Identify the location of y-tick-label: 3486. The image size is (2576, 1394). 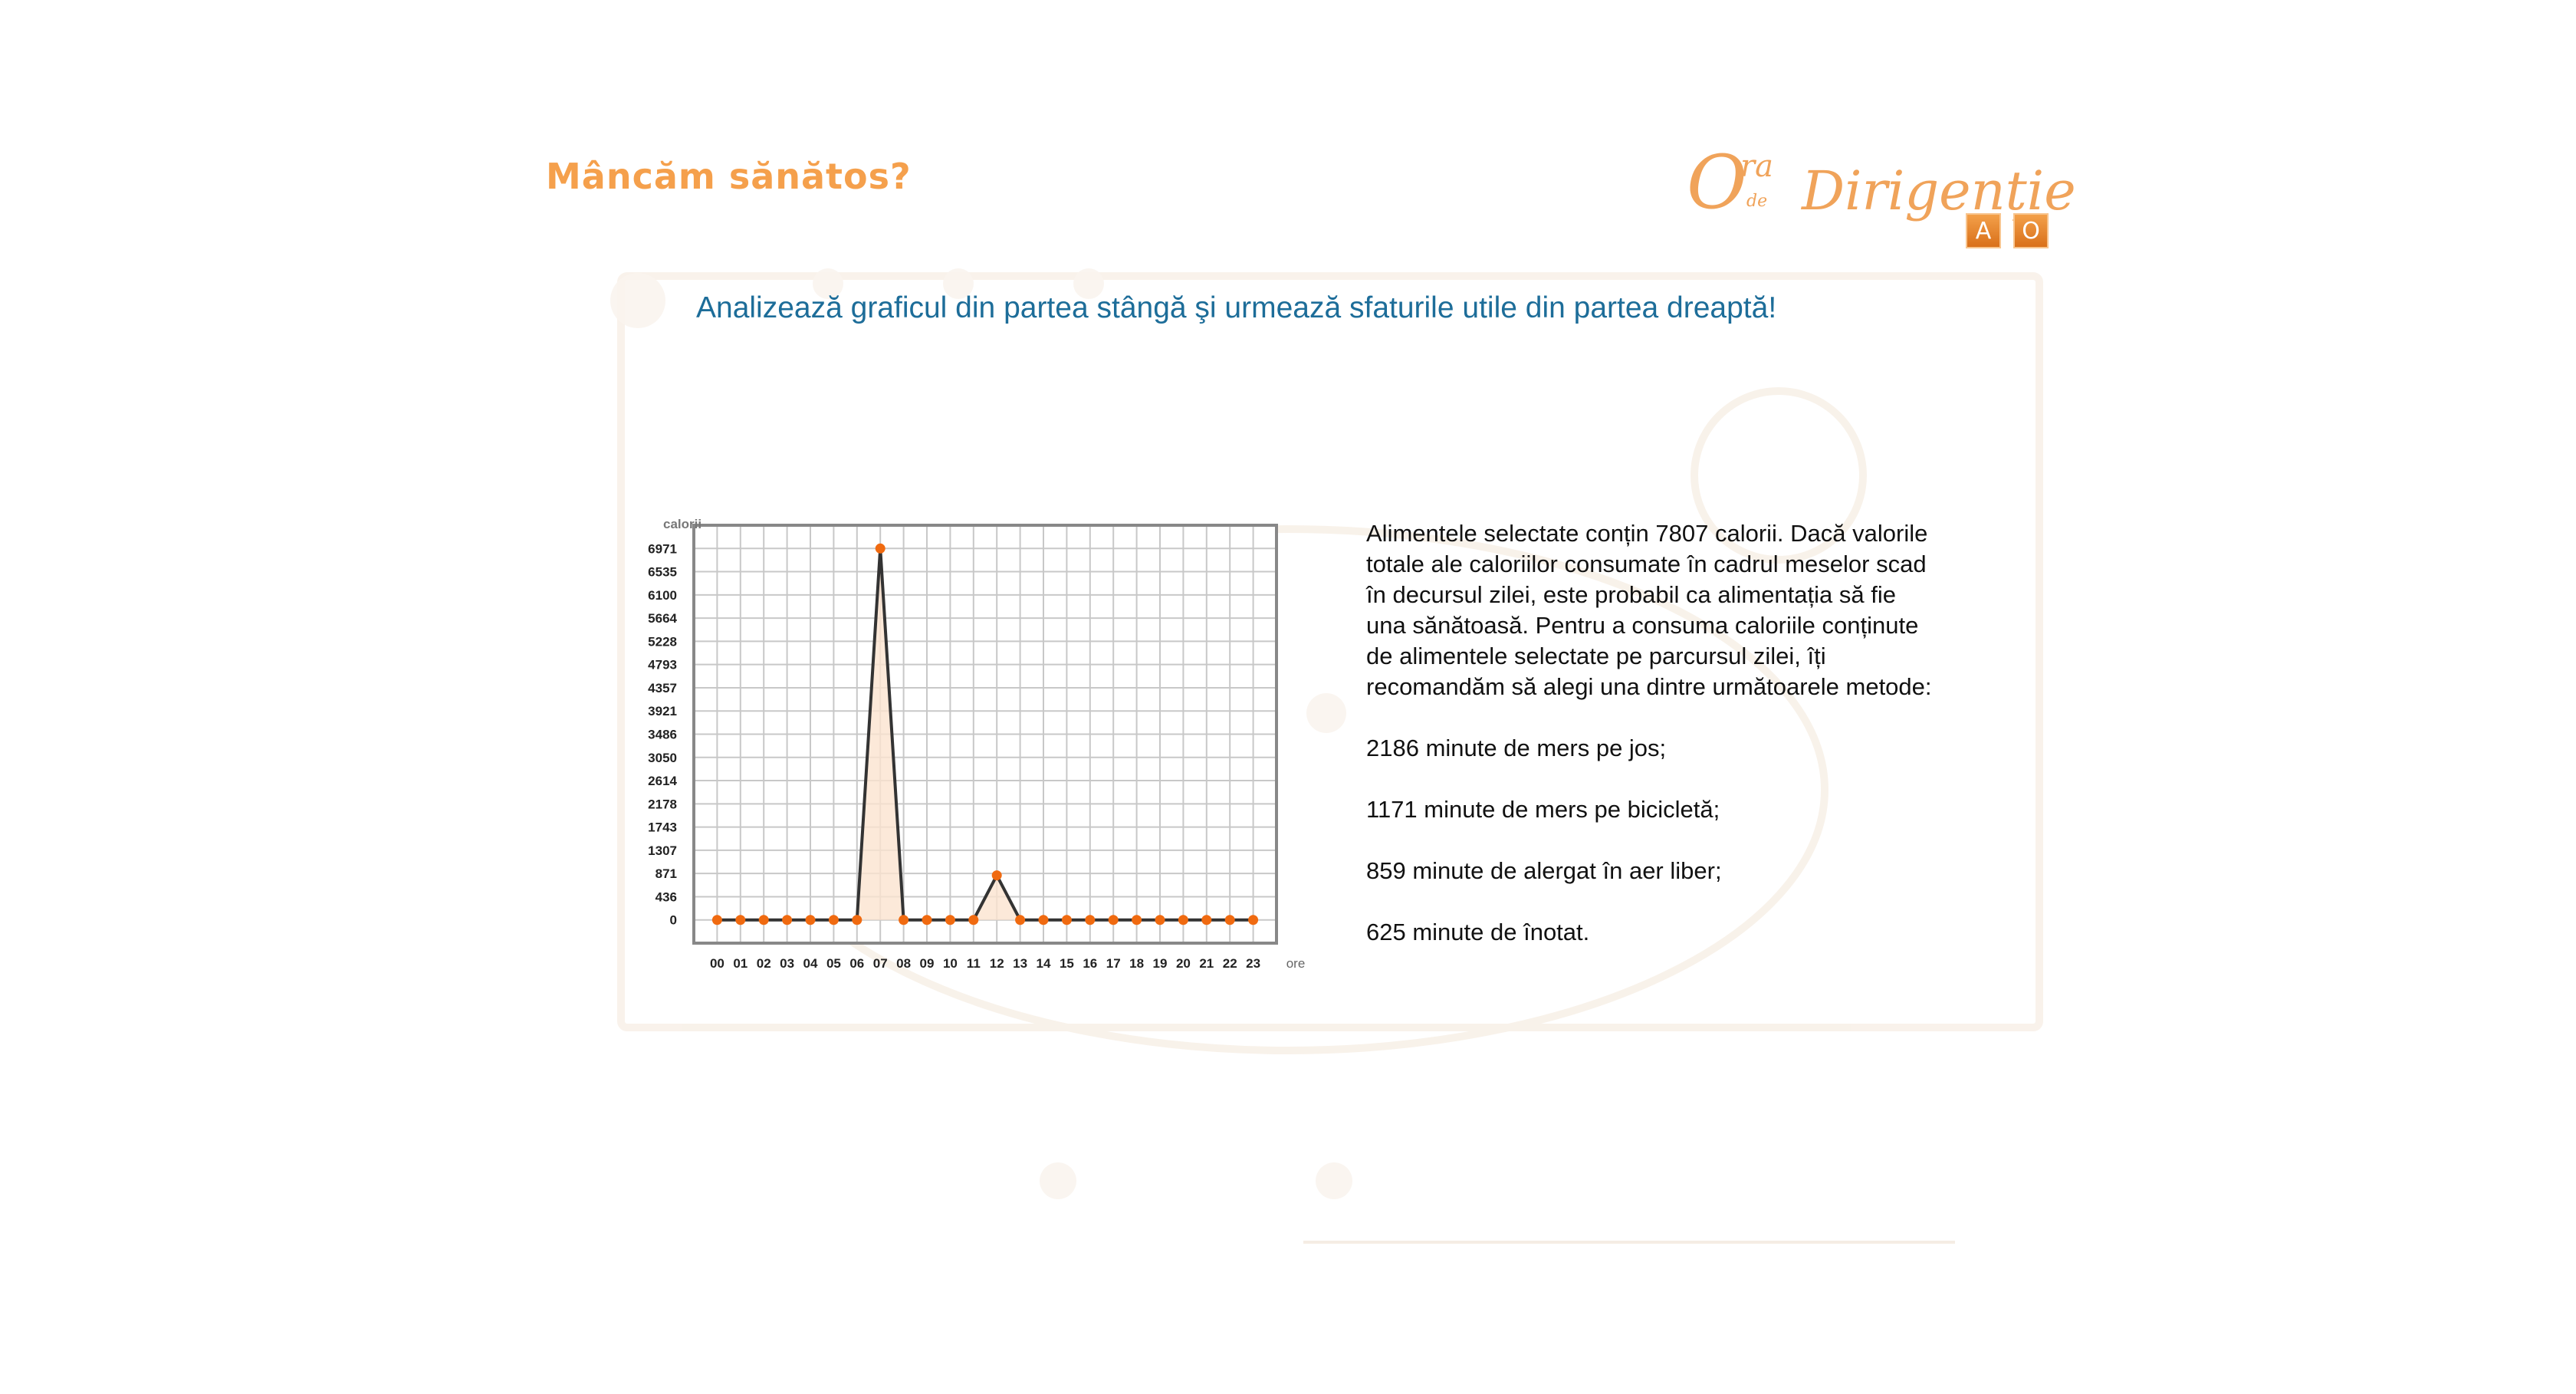
(663, 734).